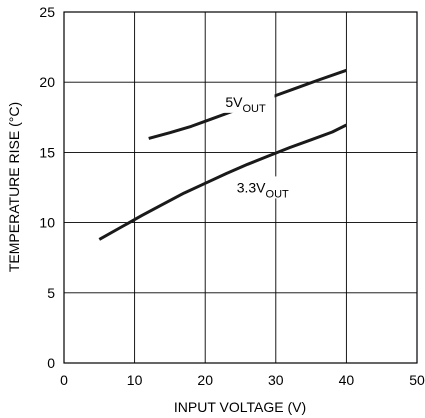  Describe the element at coordinates (51, 363) in the screenshot. I see `y-tick-label: 0` at that location.